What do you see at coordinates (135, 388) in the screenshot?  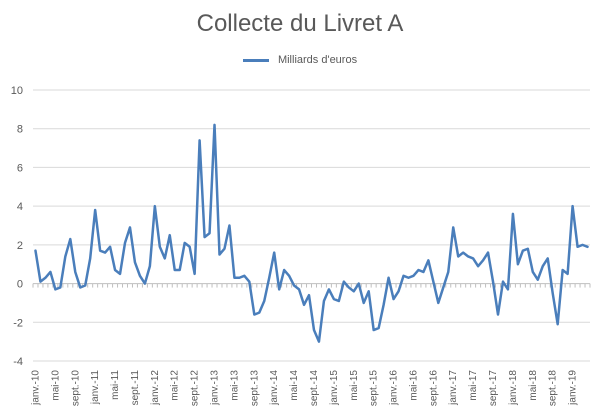 I see `x-tick-label: sept.-11` at bounding box center [135, 388].